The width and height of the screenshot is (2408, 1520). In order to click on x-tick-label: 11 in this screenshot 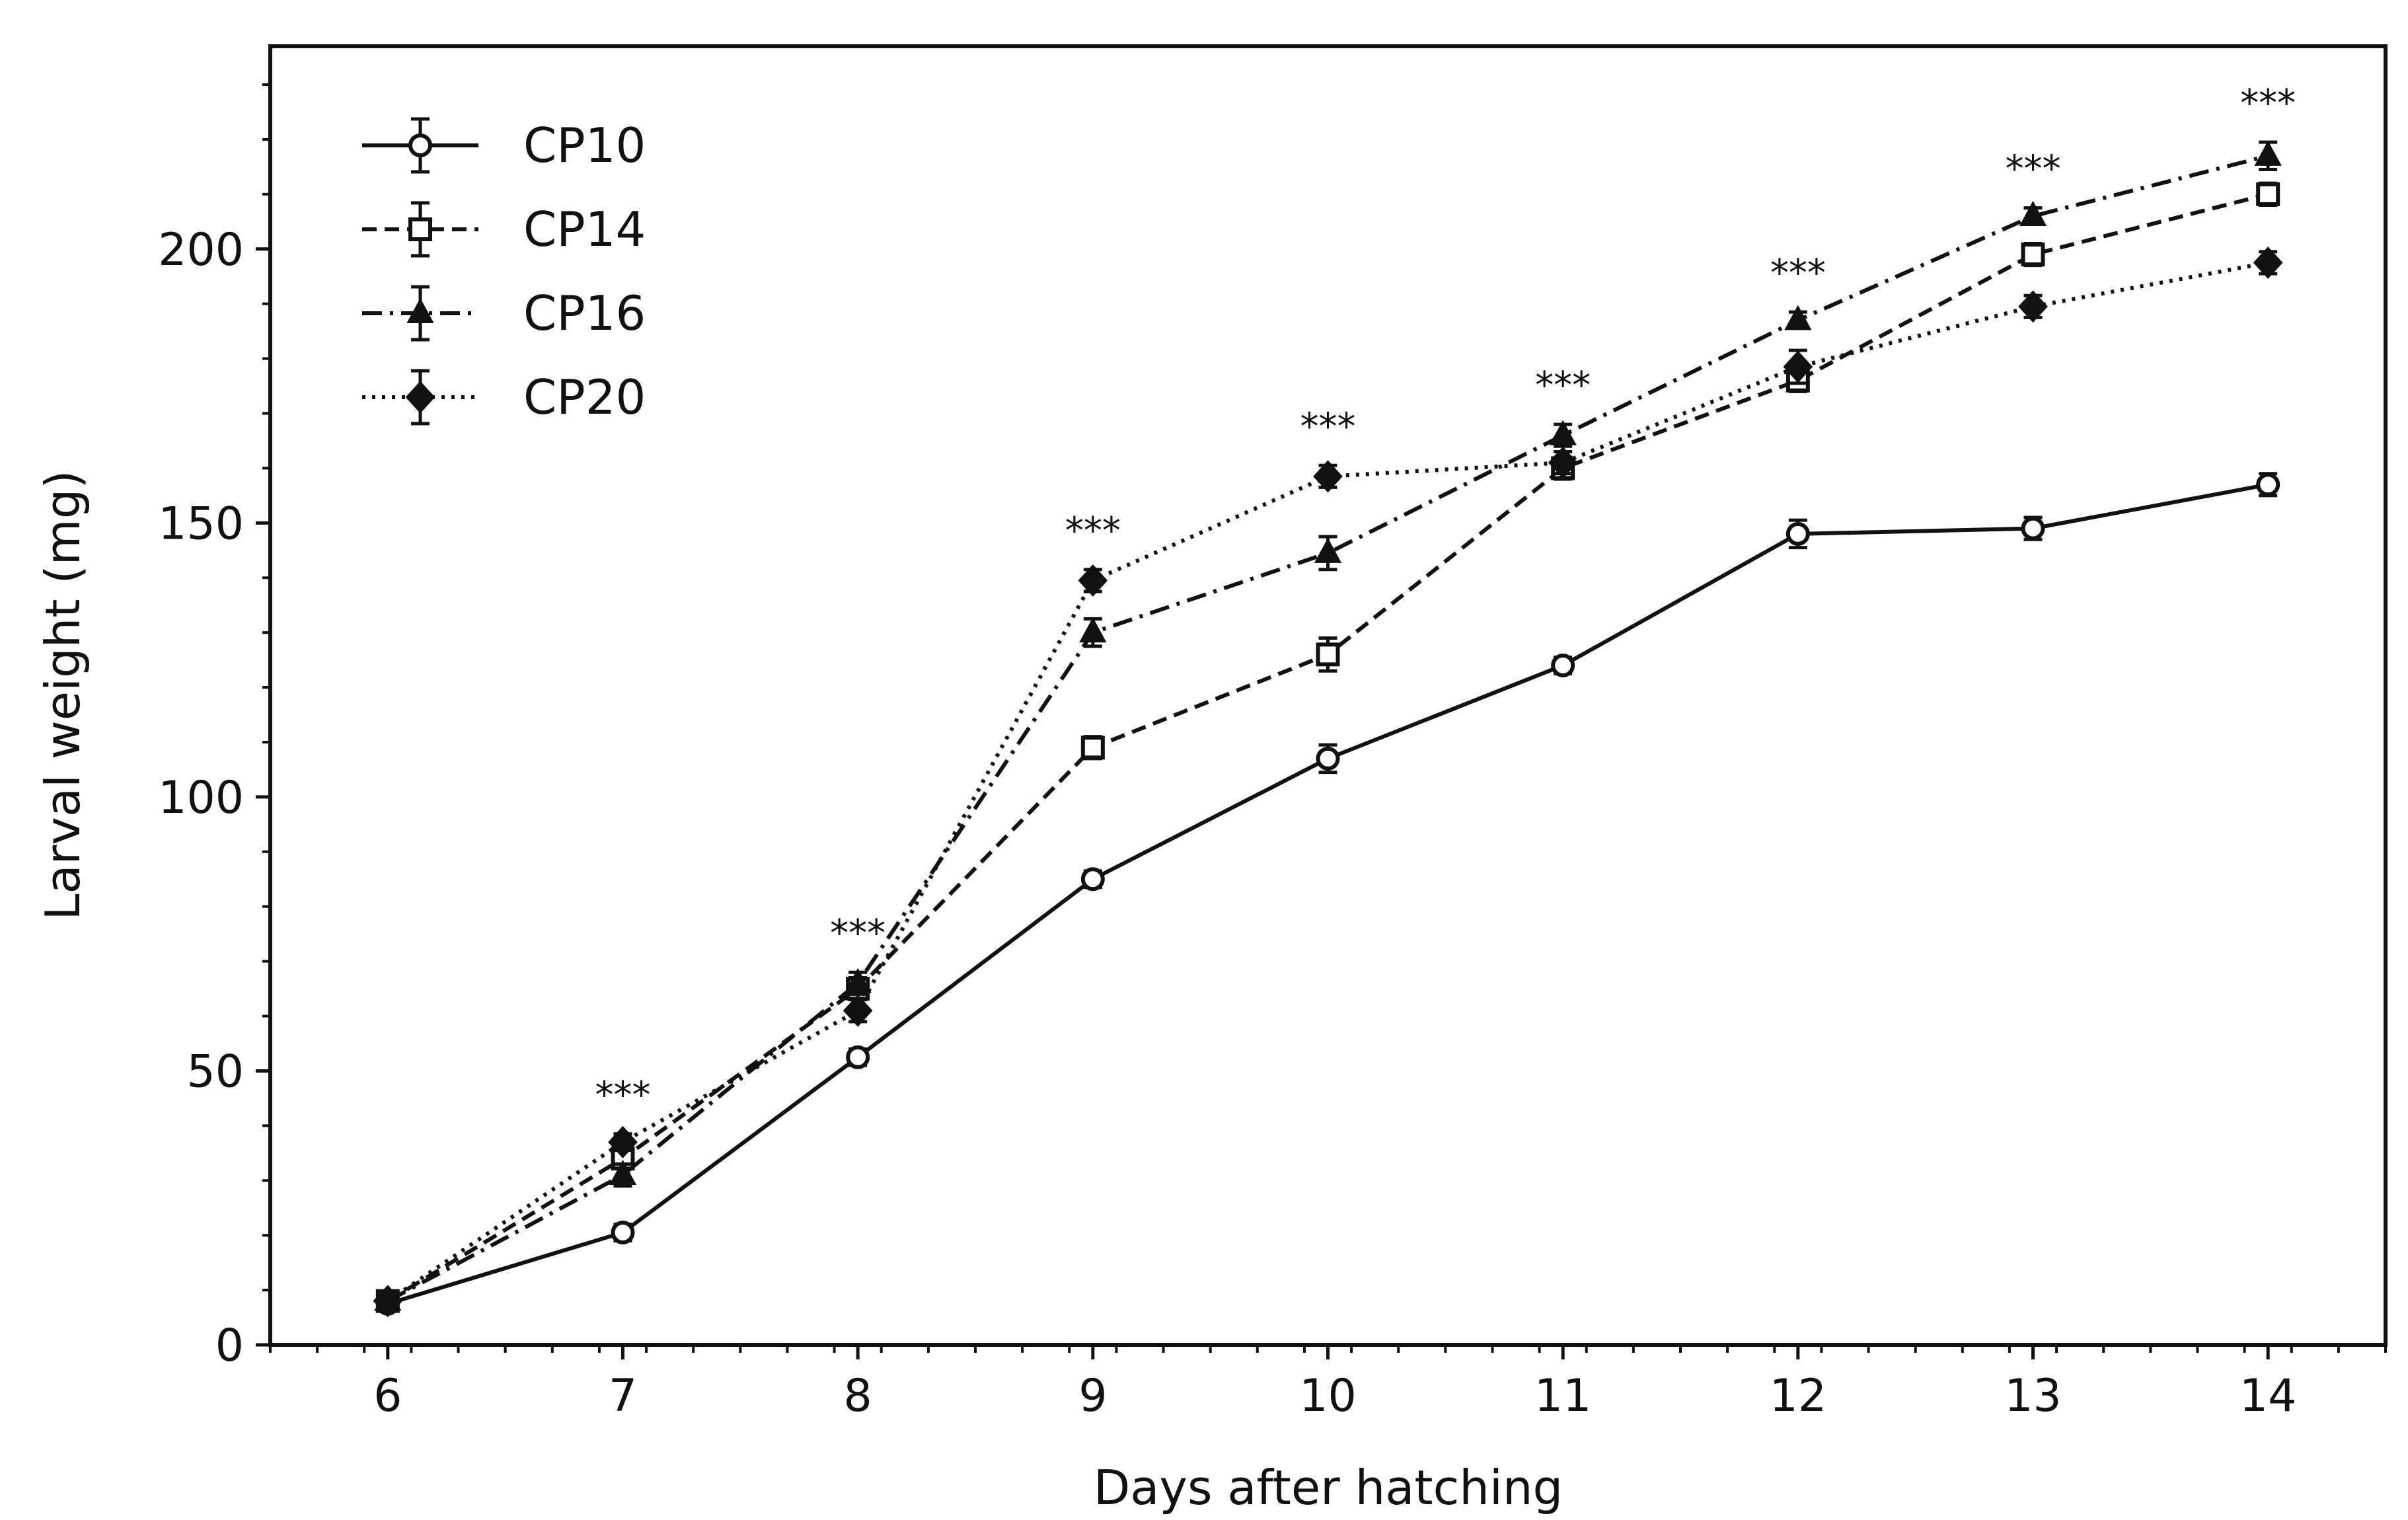, I will do `click(1563, 1396)`.